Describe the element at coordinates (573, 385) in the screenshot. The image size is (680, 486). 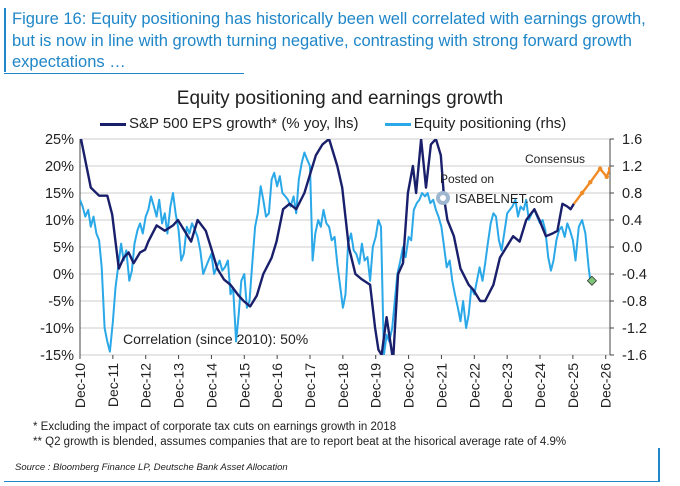
I see `x-tick-label: Dec-25` at that location.